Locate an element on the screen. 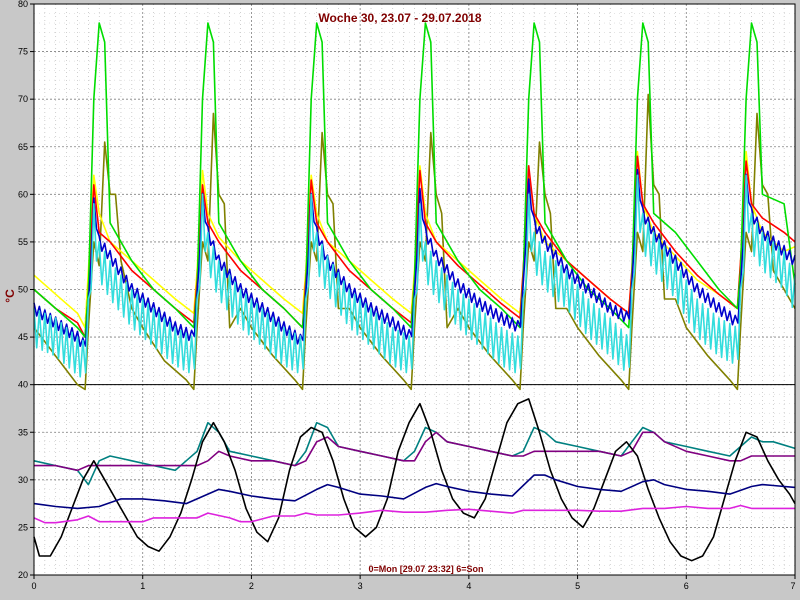 The width and height of the screenshot is (800, 600). x-tick-label: 0 is located at coordinates (33, 586).